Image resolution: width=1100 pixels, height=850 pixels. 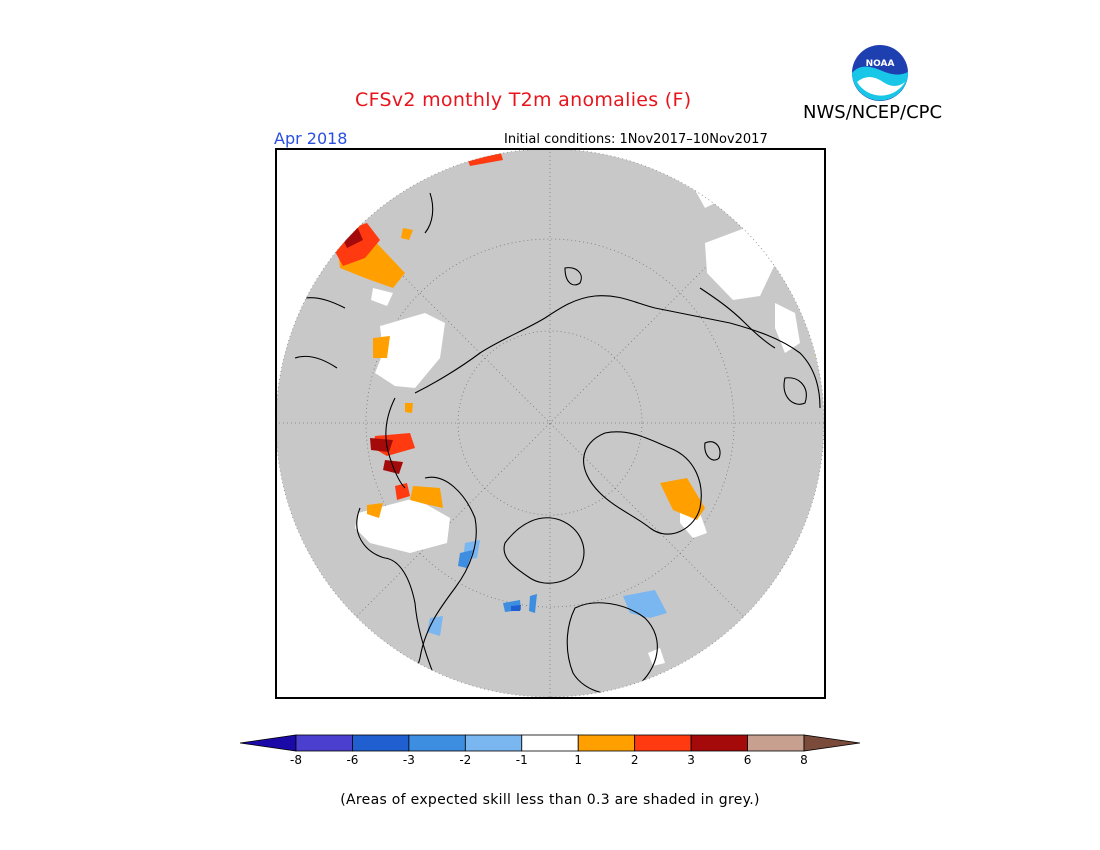 I want to click on legend-tick-label: -8, so click(x=296, y=760).